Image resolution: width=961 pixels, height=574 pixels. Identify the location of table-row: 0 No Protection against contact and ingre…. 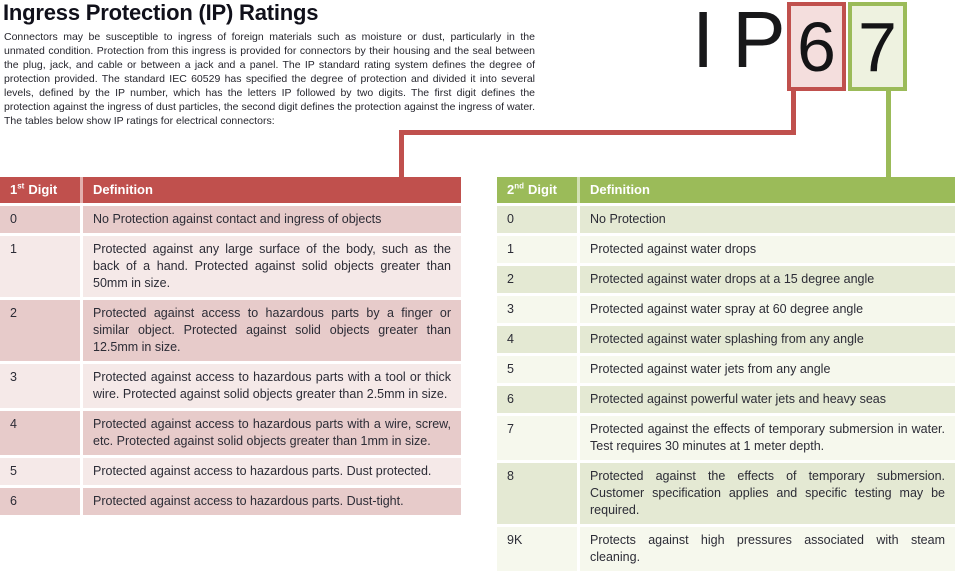
(230, 219).